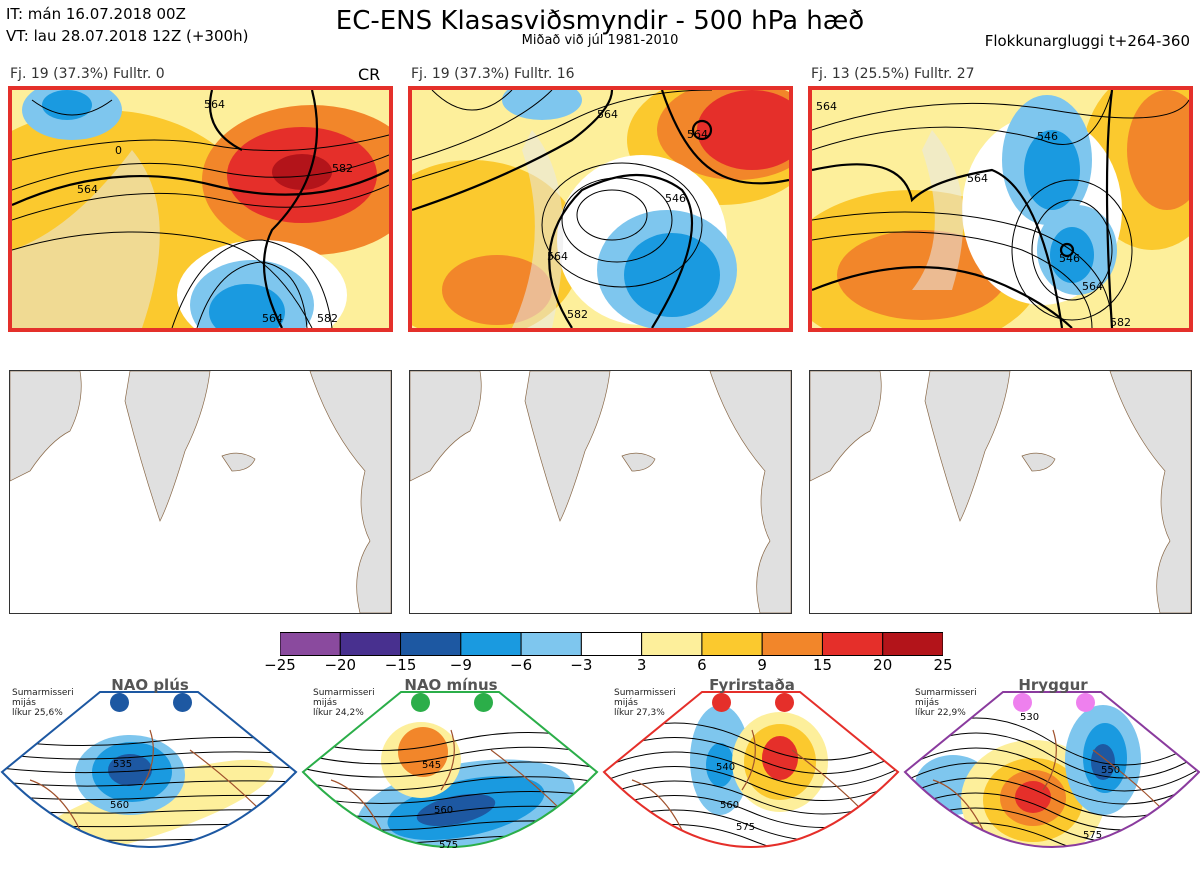 This screenshot has width=1200, height=874. I want to click on regime-map-3: 540 560 575, so click(751, 782).